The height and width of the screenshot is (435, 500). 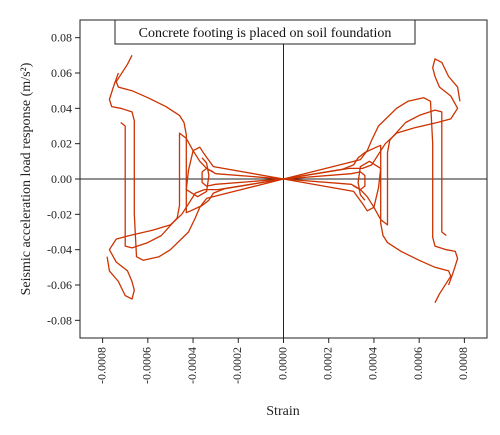 What do you see at coordinates (59, 250) in the screenshot?
I see `y-tick-label: -0.04` at bounding box center [59, 250].